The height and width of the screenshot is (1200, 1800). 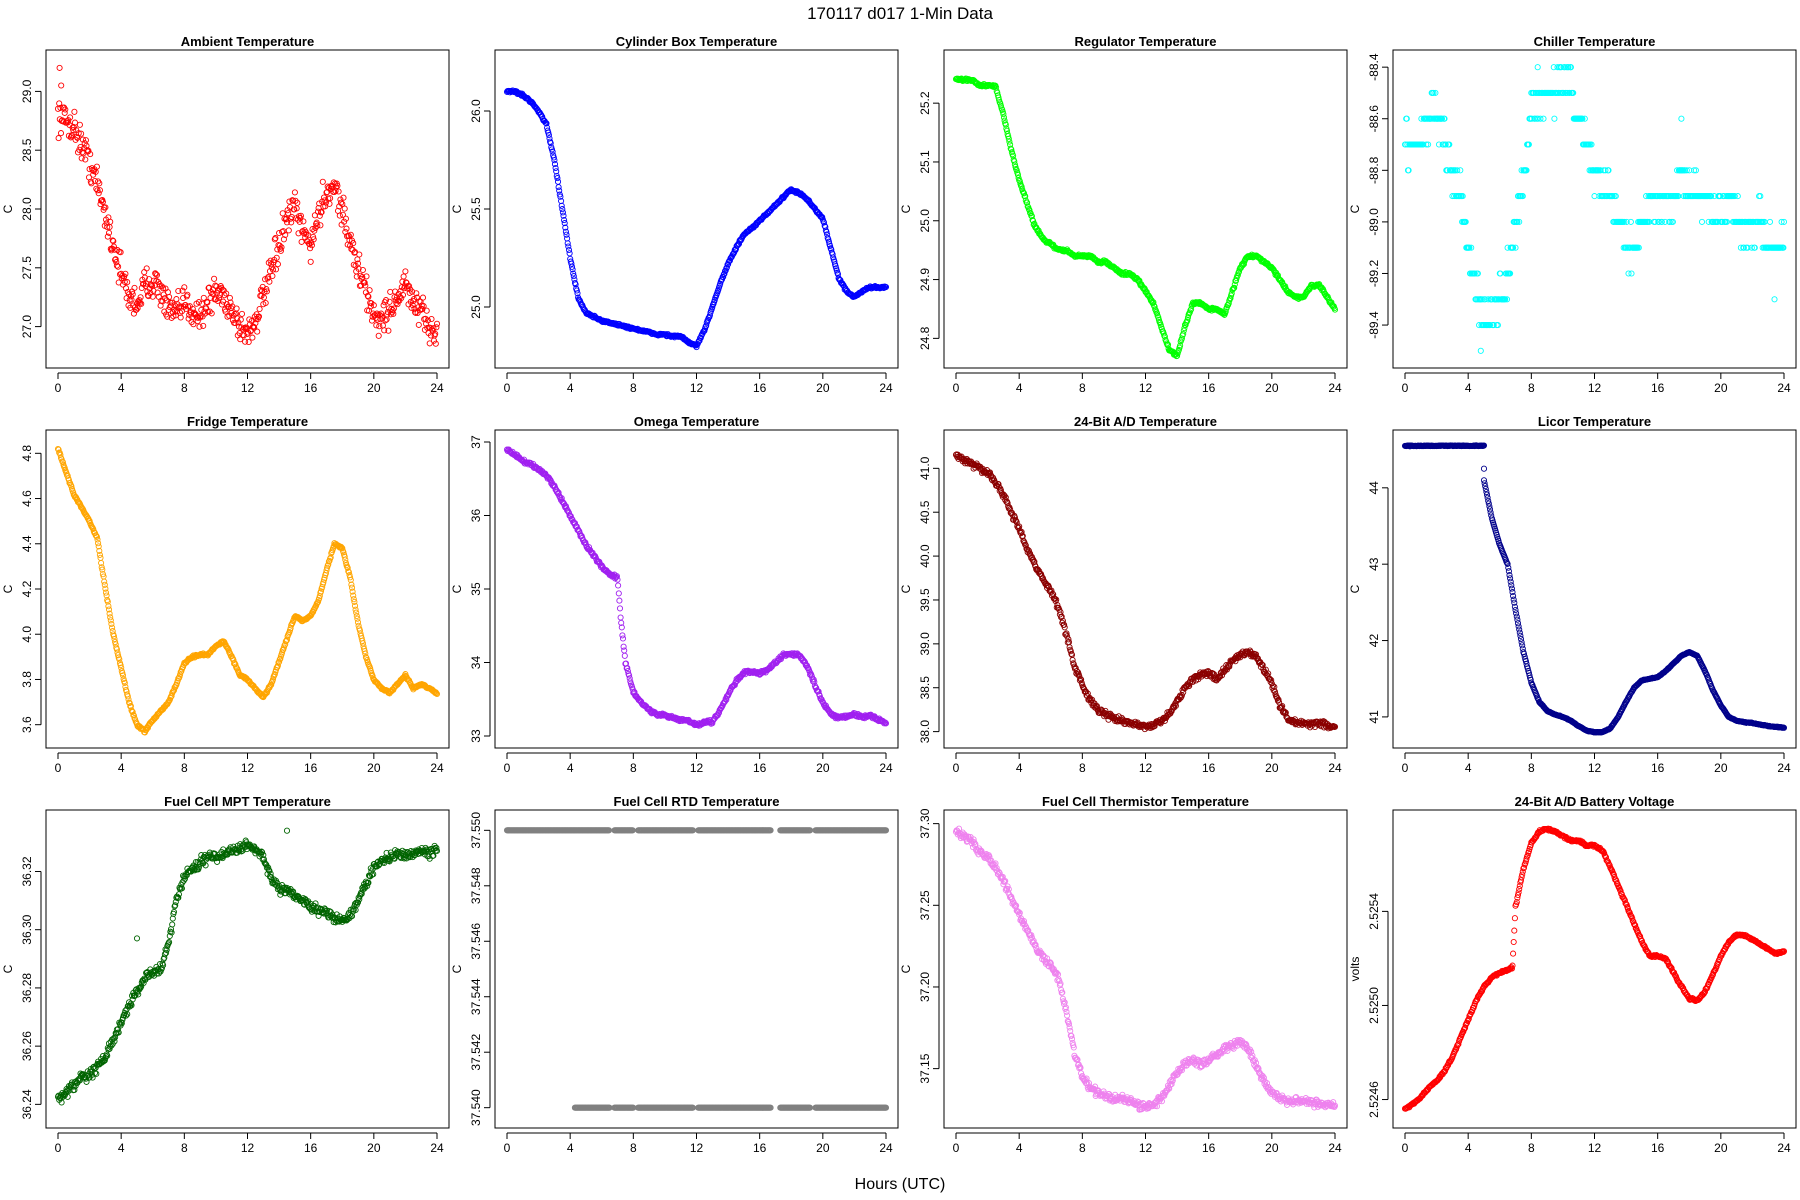 I want to click on y-tick-label: 37, so click(x=476, y=442).